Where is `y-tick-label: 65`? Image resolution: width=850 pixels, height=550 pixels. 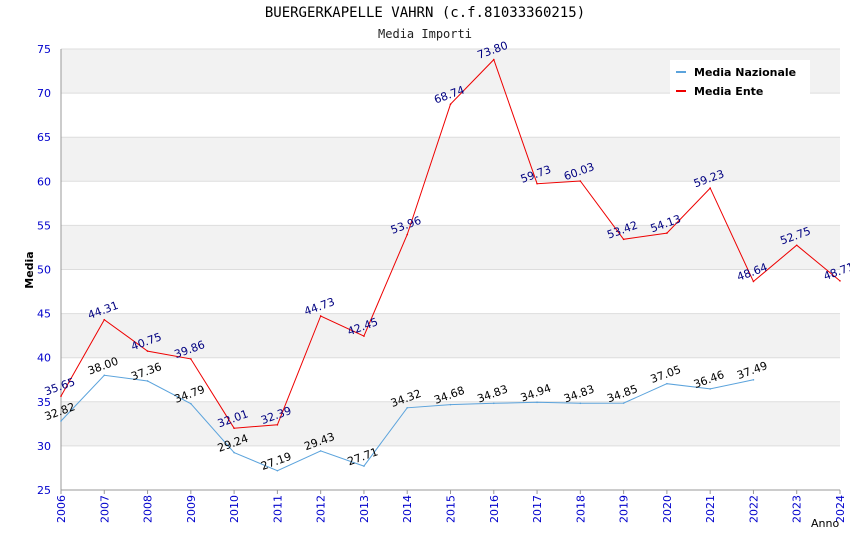 y-tick-label: 65 is located at coordinates (44, 137).